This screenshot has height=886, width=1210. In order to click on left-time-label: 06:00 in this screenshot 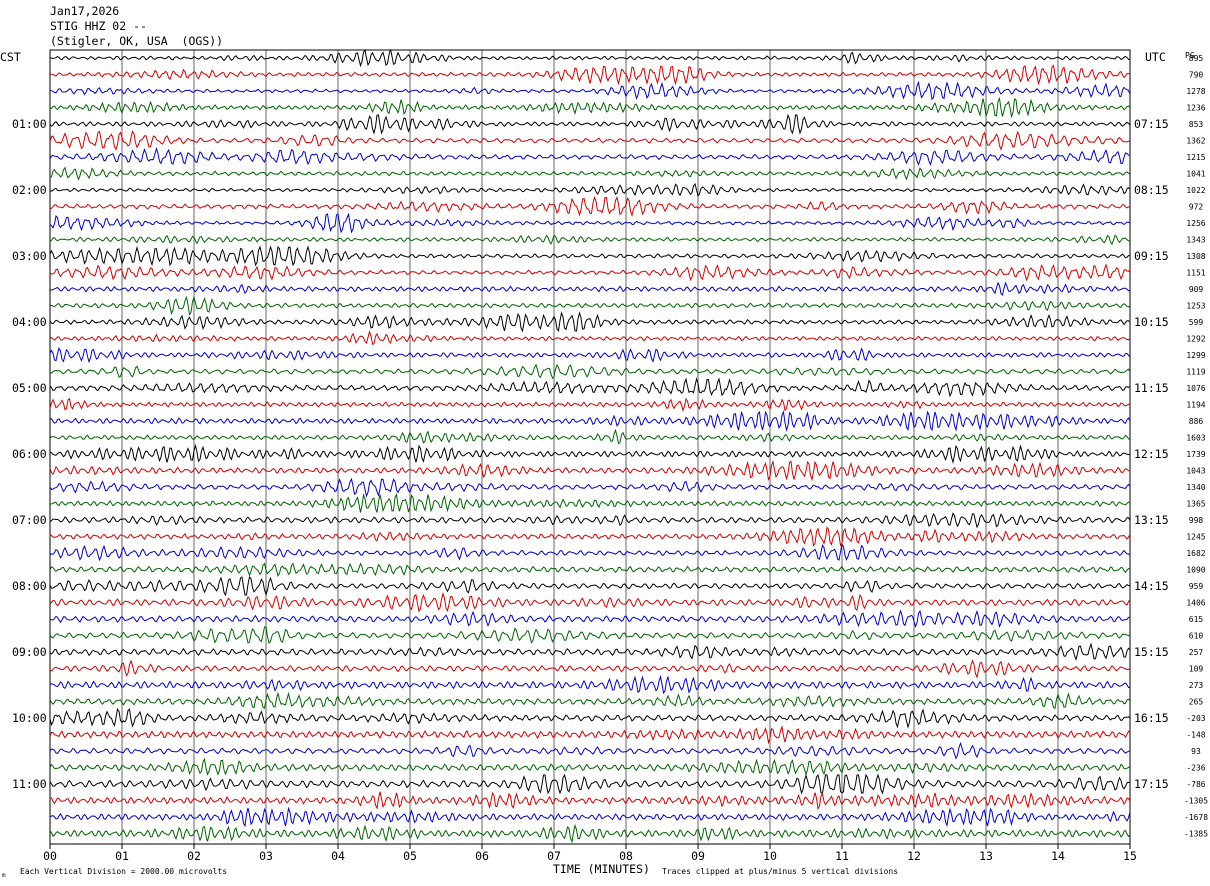, I will do `click(29, 454)`.